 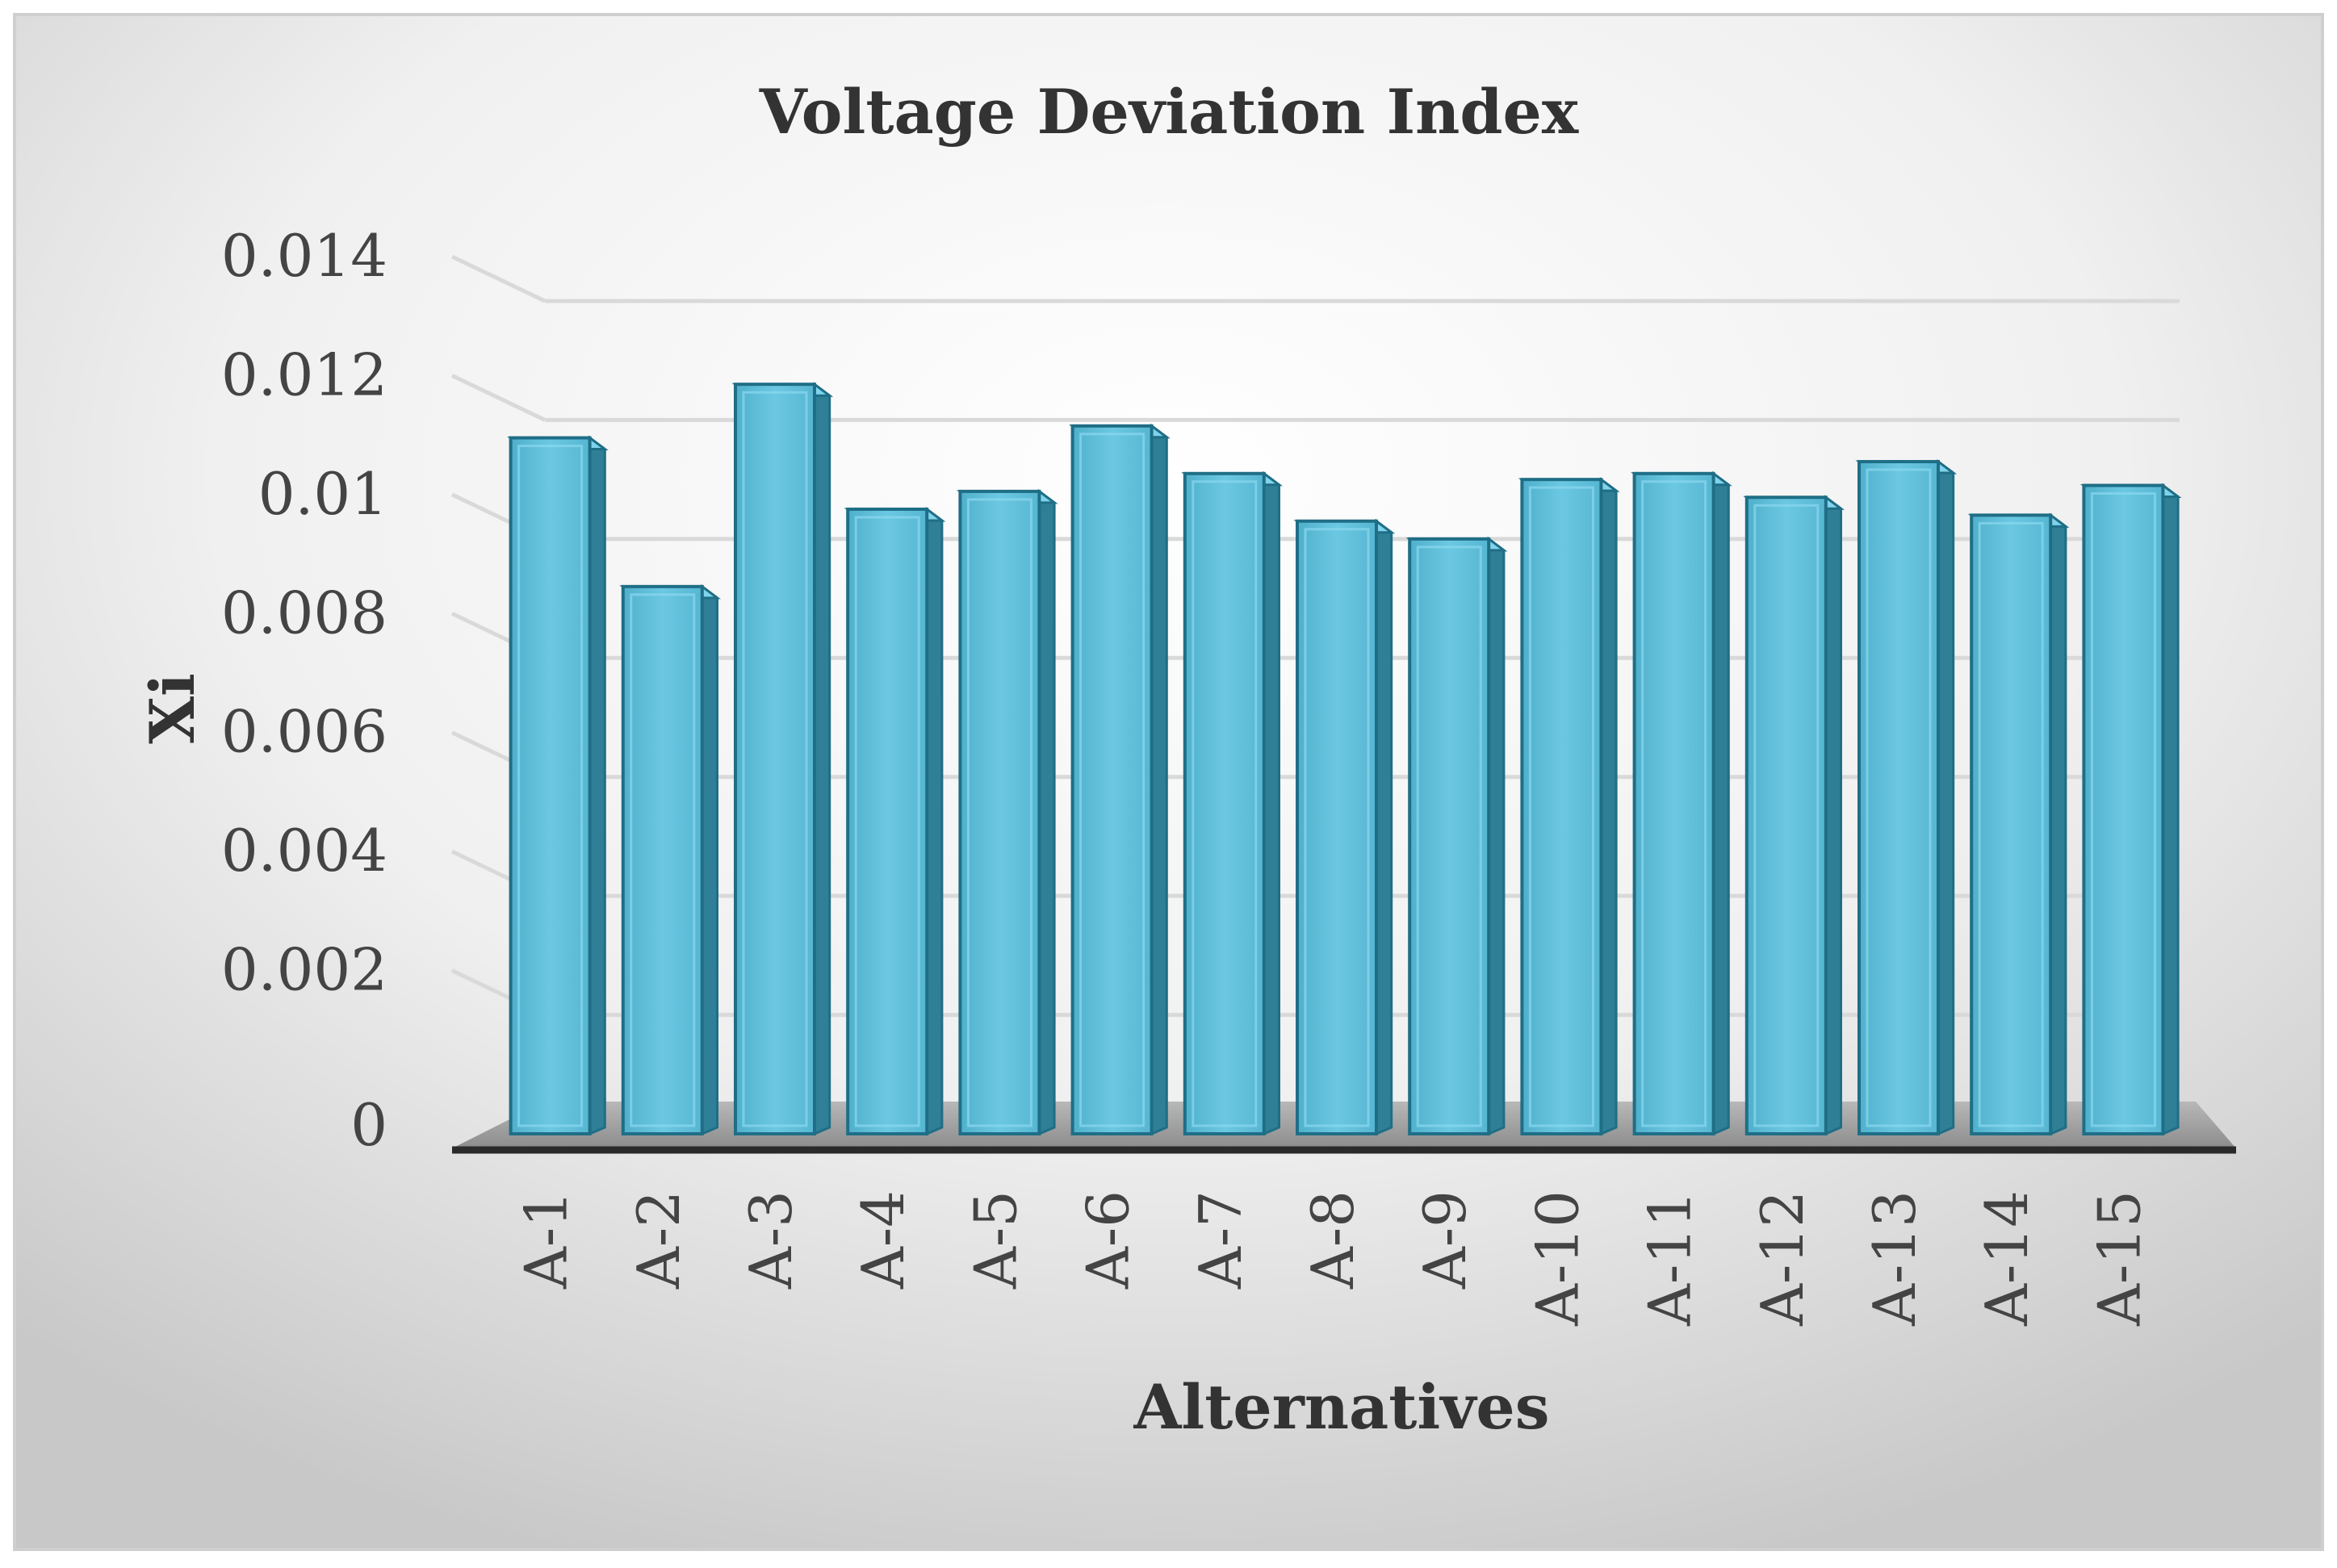 What do you see at coordinates (304, 850) in the screenshot?
I see `y-tick-label: 0.004` at bounding box center [304, 850].